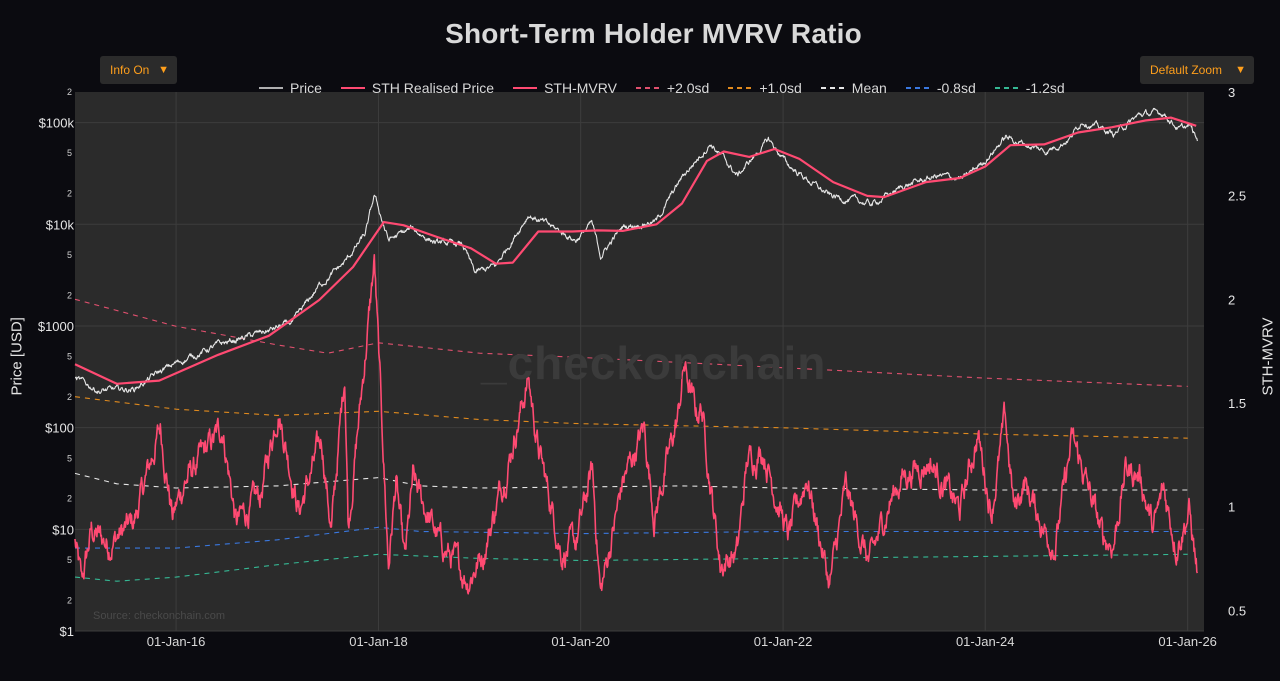  Describe the element at coordinates (985, 641) in the screenshot. I see `x-tick-label: 01-Jan-24` at that location.